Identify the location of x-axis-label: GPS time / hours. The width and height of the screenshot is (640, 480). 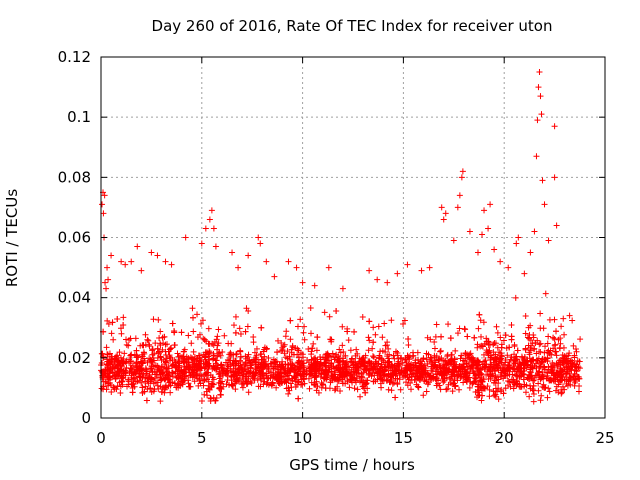
(352, 465).